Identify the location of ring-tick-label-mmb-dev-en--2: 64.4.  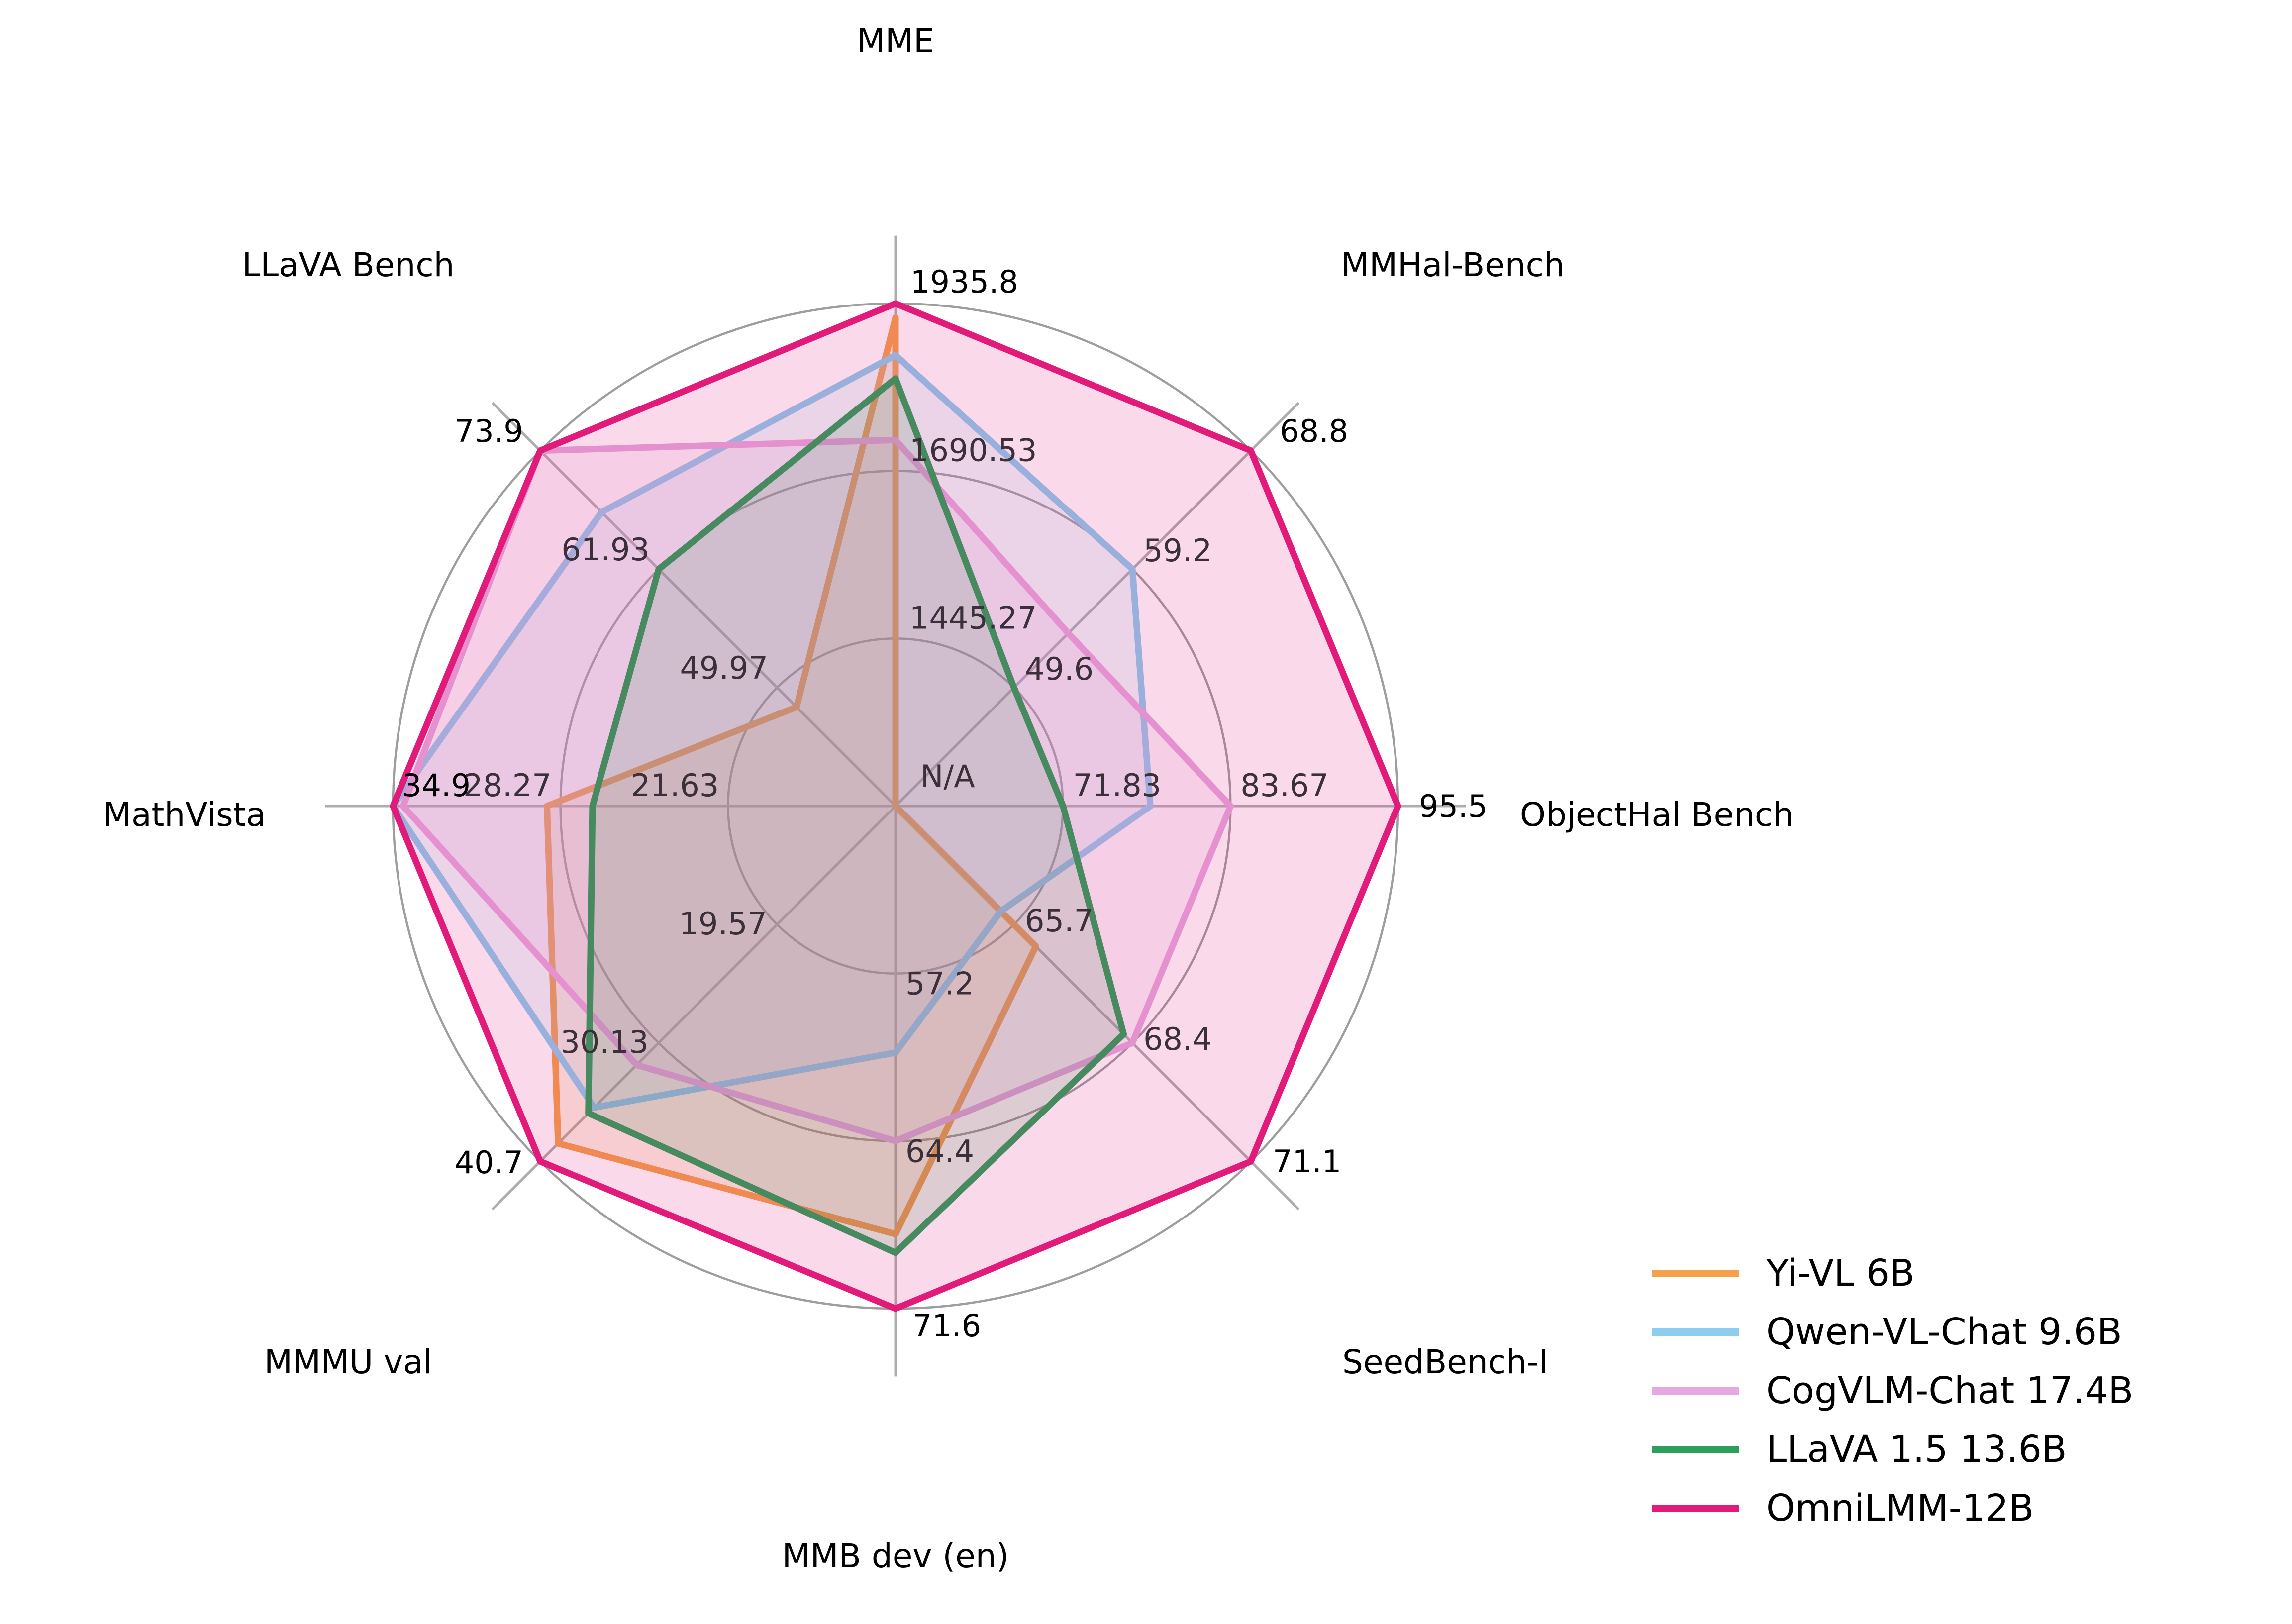
(939, 1151).